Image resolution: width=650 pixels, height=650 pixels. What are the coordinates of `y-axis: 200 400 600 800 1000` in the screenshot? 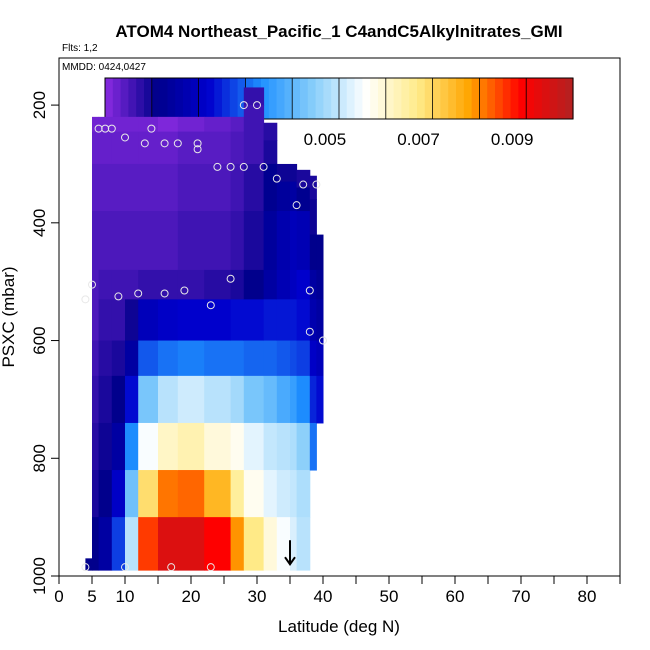 It's located at (44, 343).